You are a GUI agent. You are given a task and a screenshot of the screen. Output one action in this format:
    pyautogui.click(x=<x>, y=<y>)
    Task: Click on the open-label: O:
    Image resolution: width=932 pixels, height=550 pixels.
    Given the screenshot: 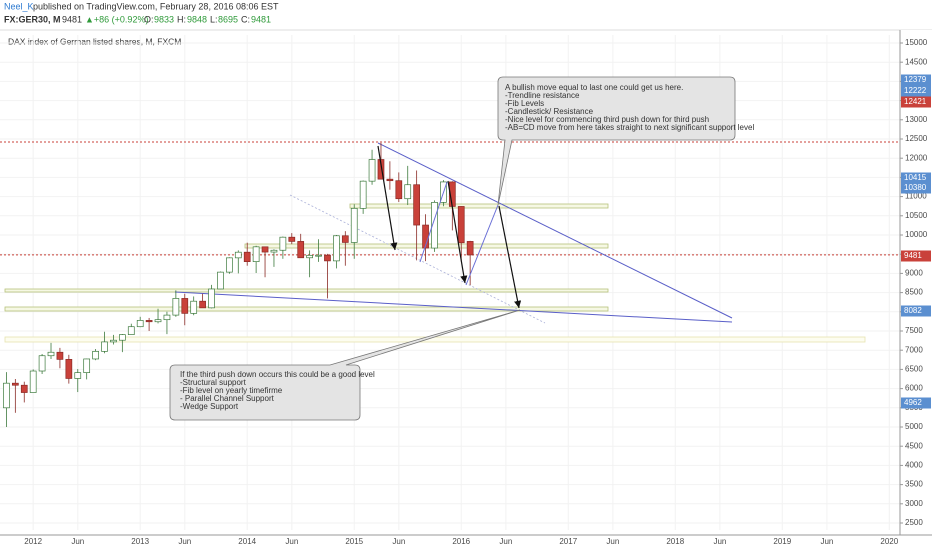 What is the action you would take?
    pyautogui.click(x=149, y=19)
    